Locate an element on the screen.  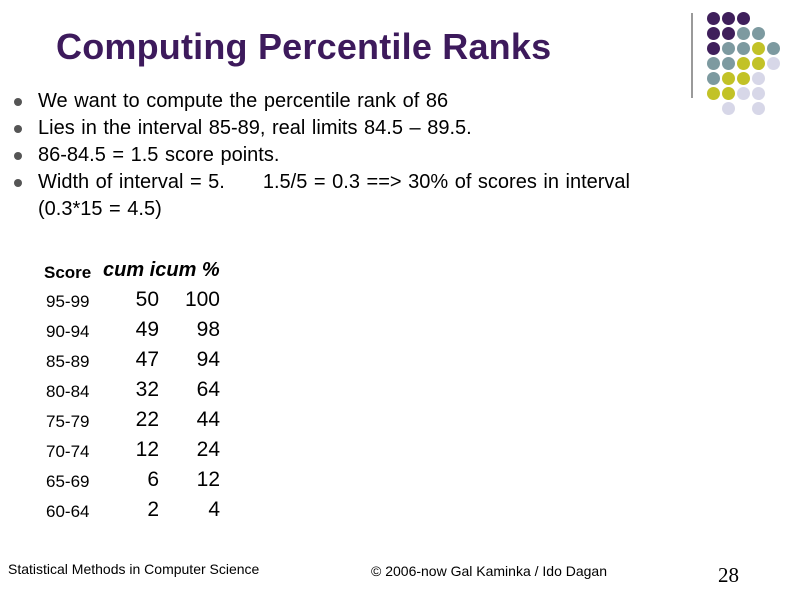
score-cell: 95-99 is located at coordinates (68, 301).